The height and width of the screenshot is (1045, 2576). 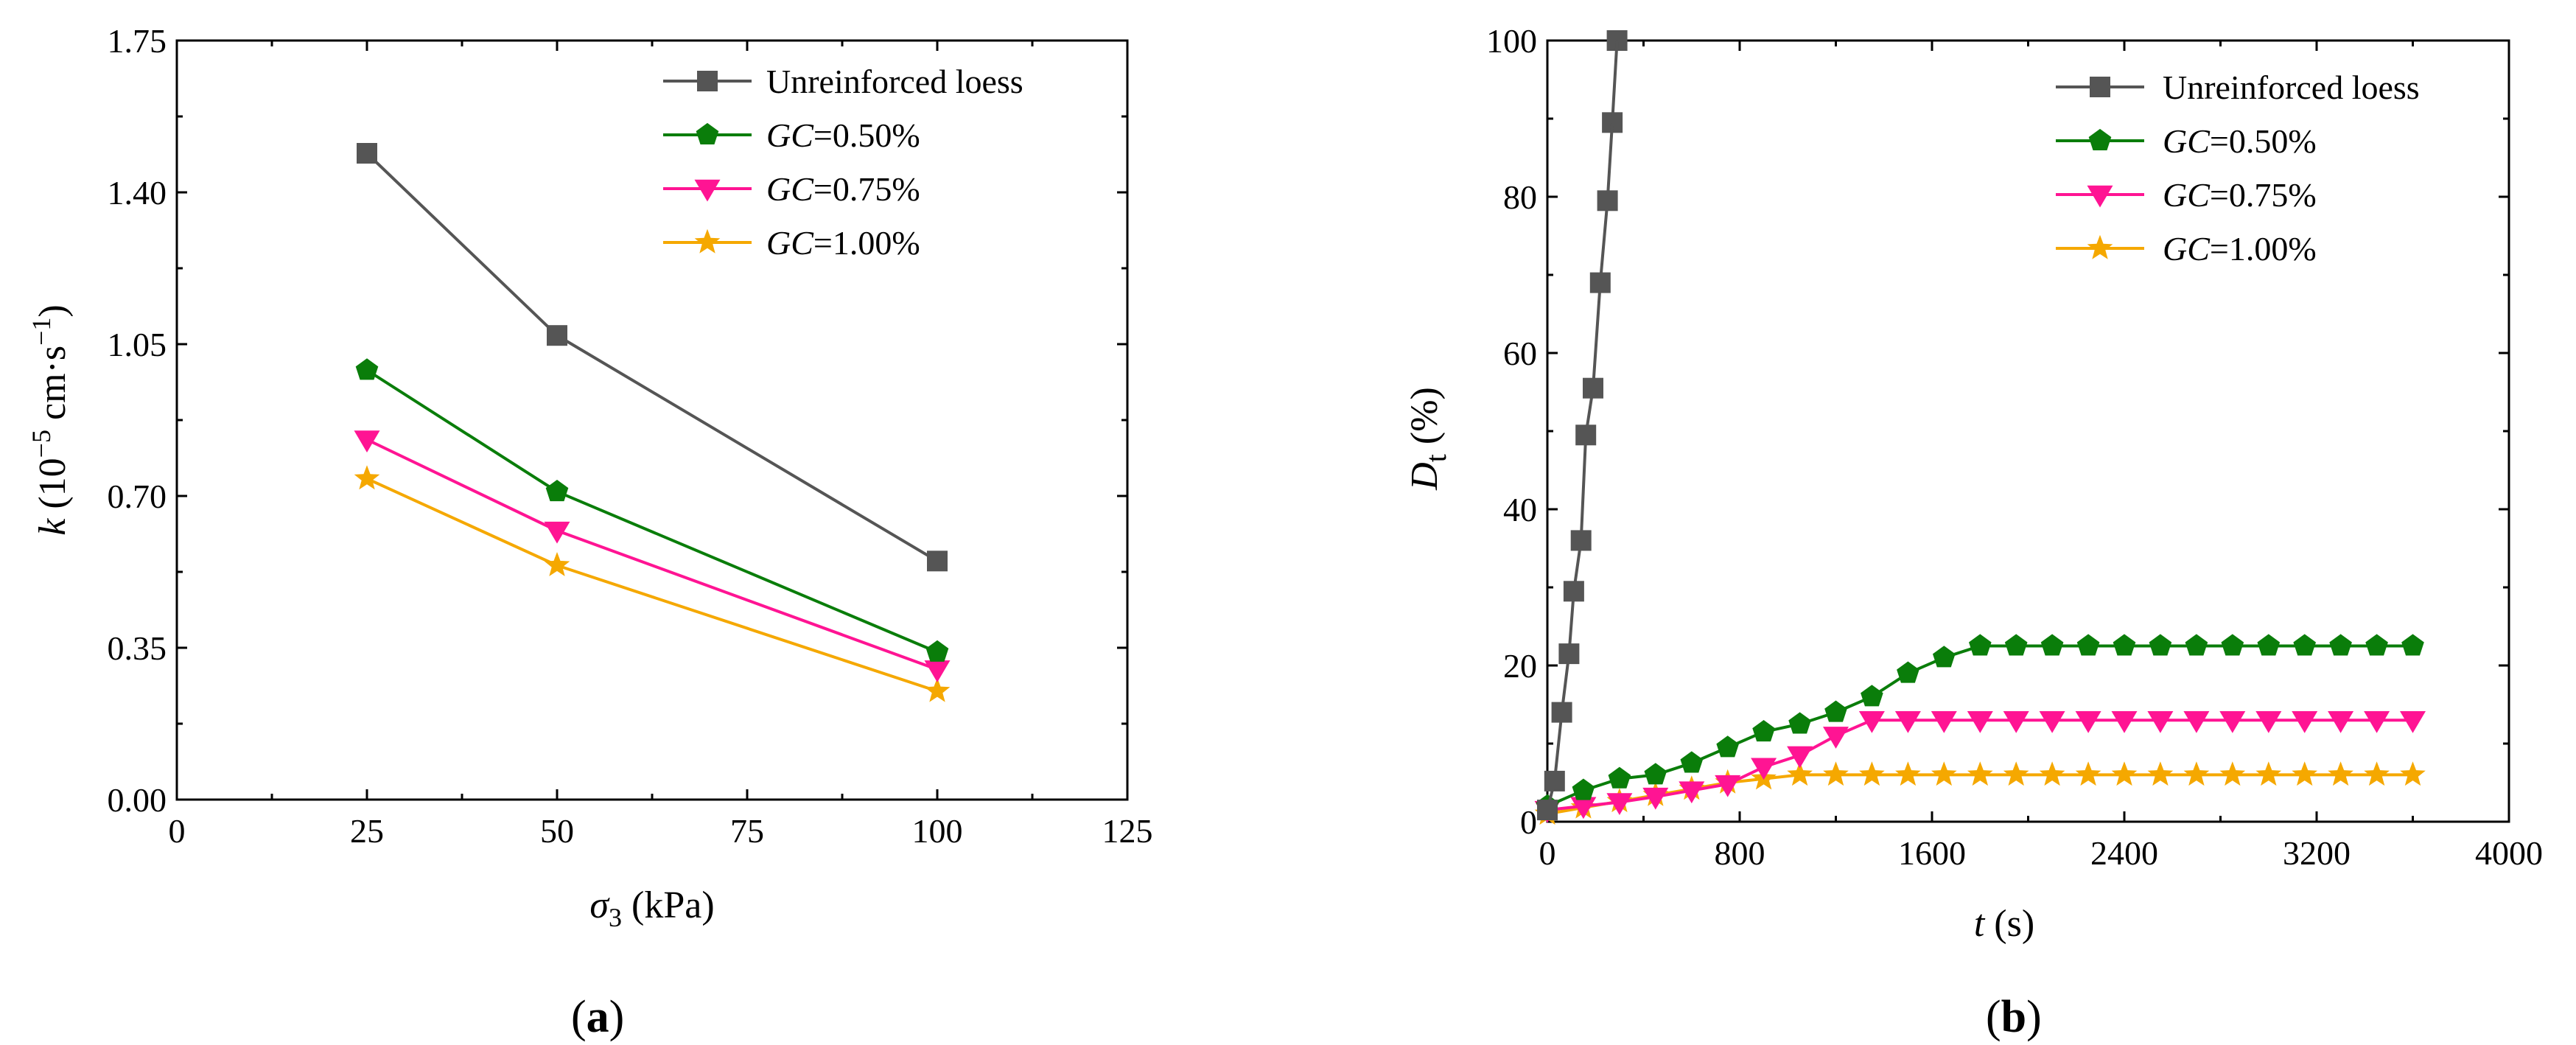 I want to click on legend-a-gc075-label: GC=0.75%, so click(x=843, y=189).